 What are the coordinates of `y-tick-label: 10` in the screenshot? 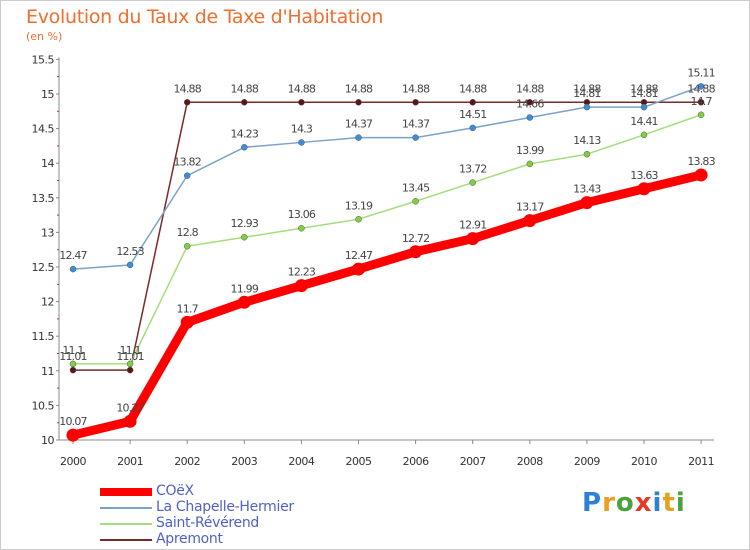 It's located at (47, 440).